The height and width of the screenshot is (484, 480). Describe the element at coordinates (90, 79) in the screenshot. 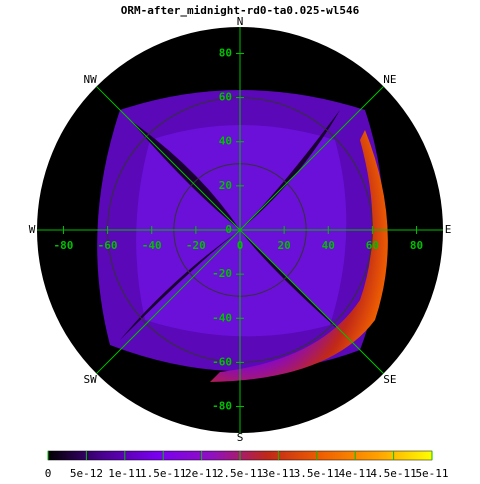

I see `compass-label: NW` at that location.